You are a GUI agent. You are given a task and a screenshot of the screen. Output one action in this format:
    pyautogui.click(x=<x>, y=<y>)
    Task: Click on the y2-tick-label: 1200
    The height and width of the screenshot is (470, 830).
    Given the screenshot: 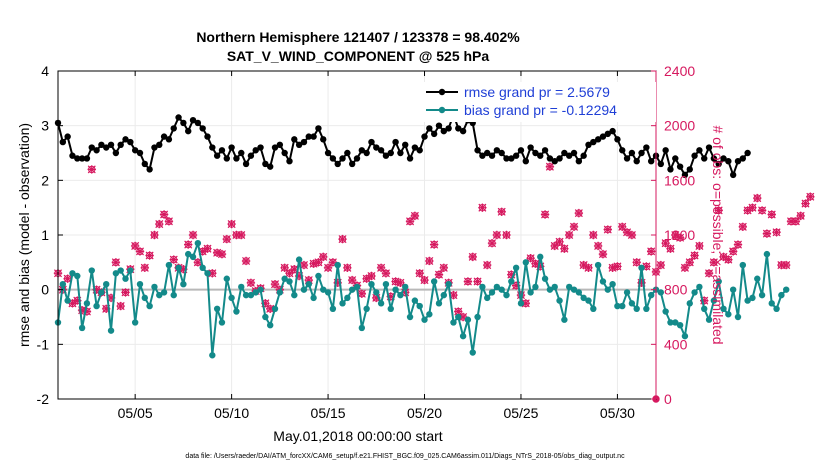 What is the action you would take?
    pyautogui.click(x=679, y=235)
    